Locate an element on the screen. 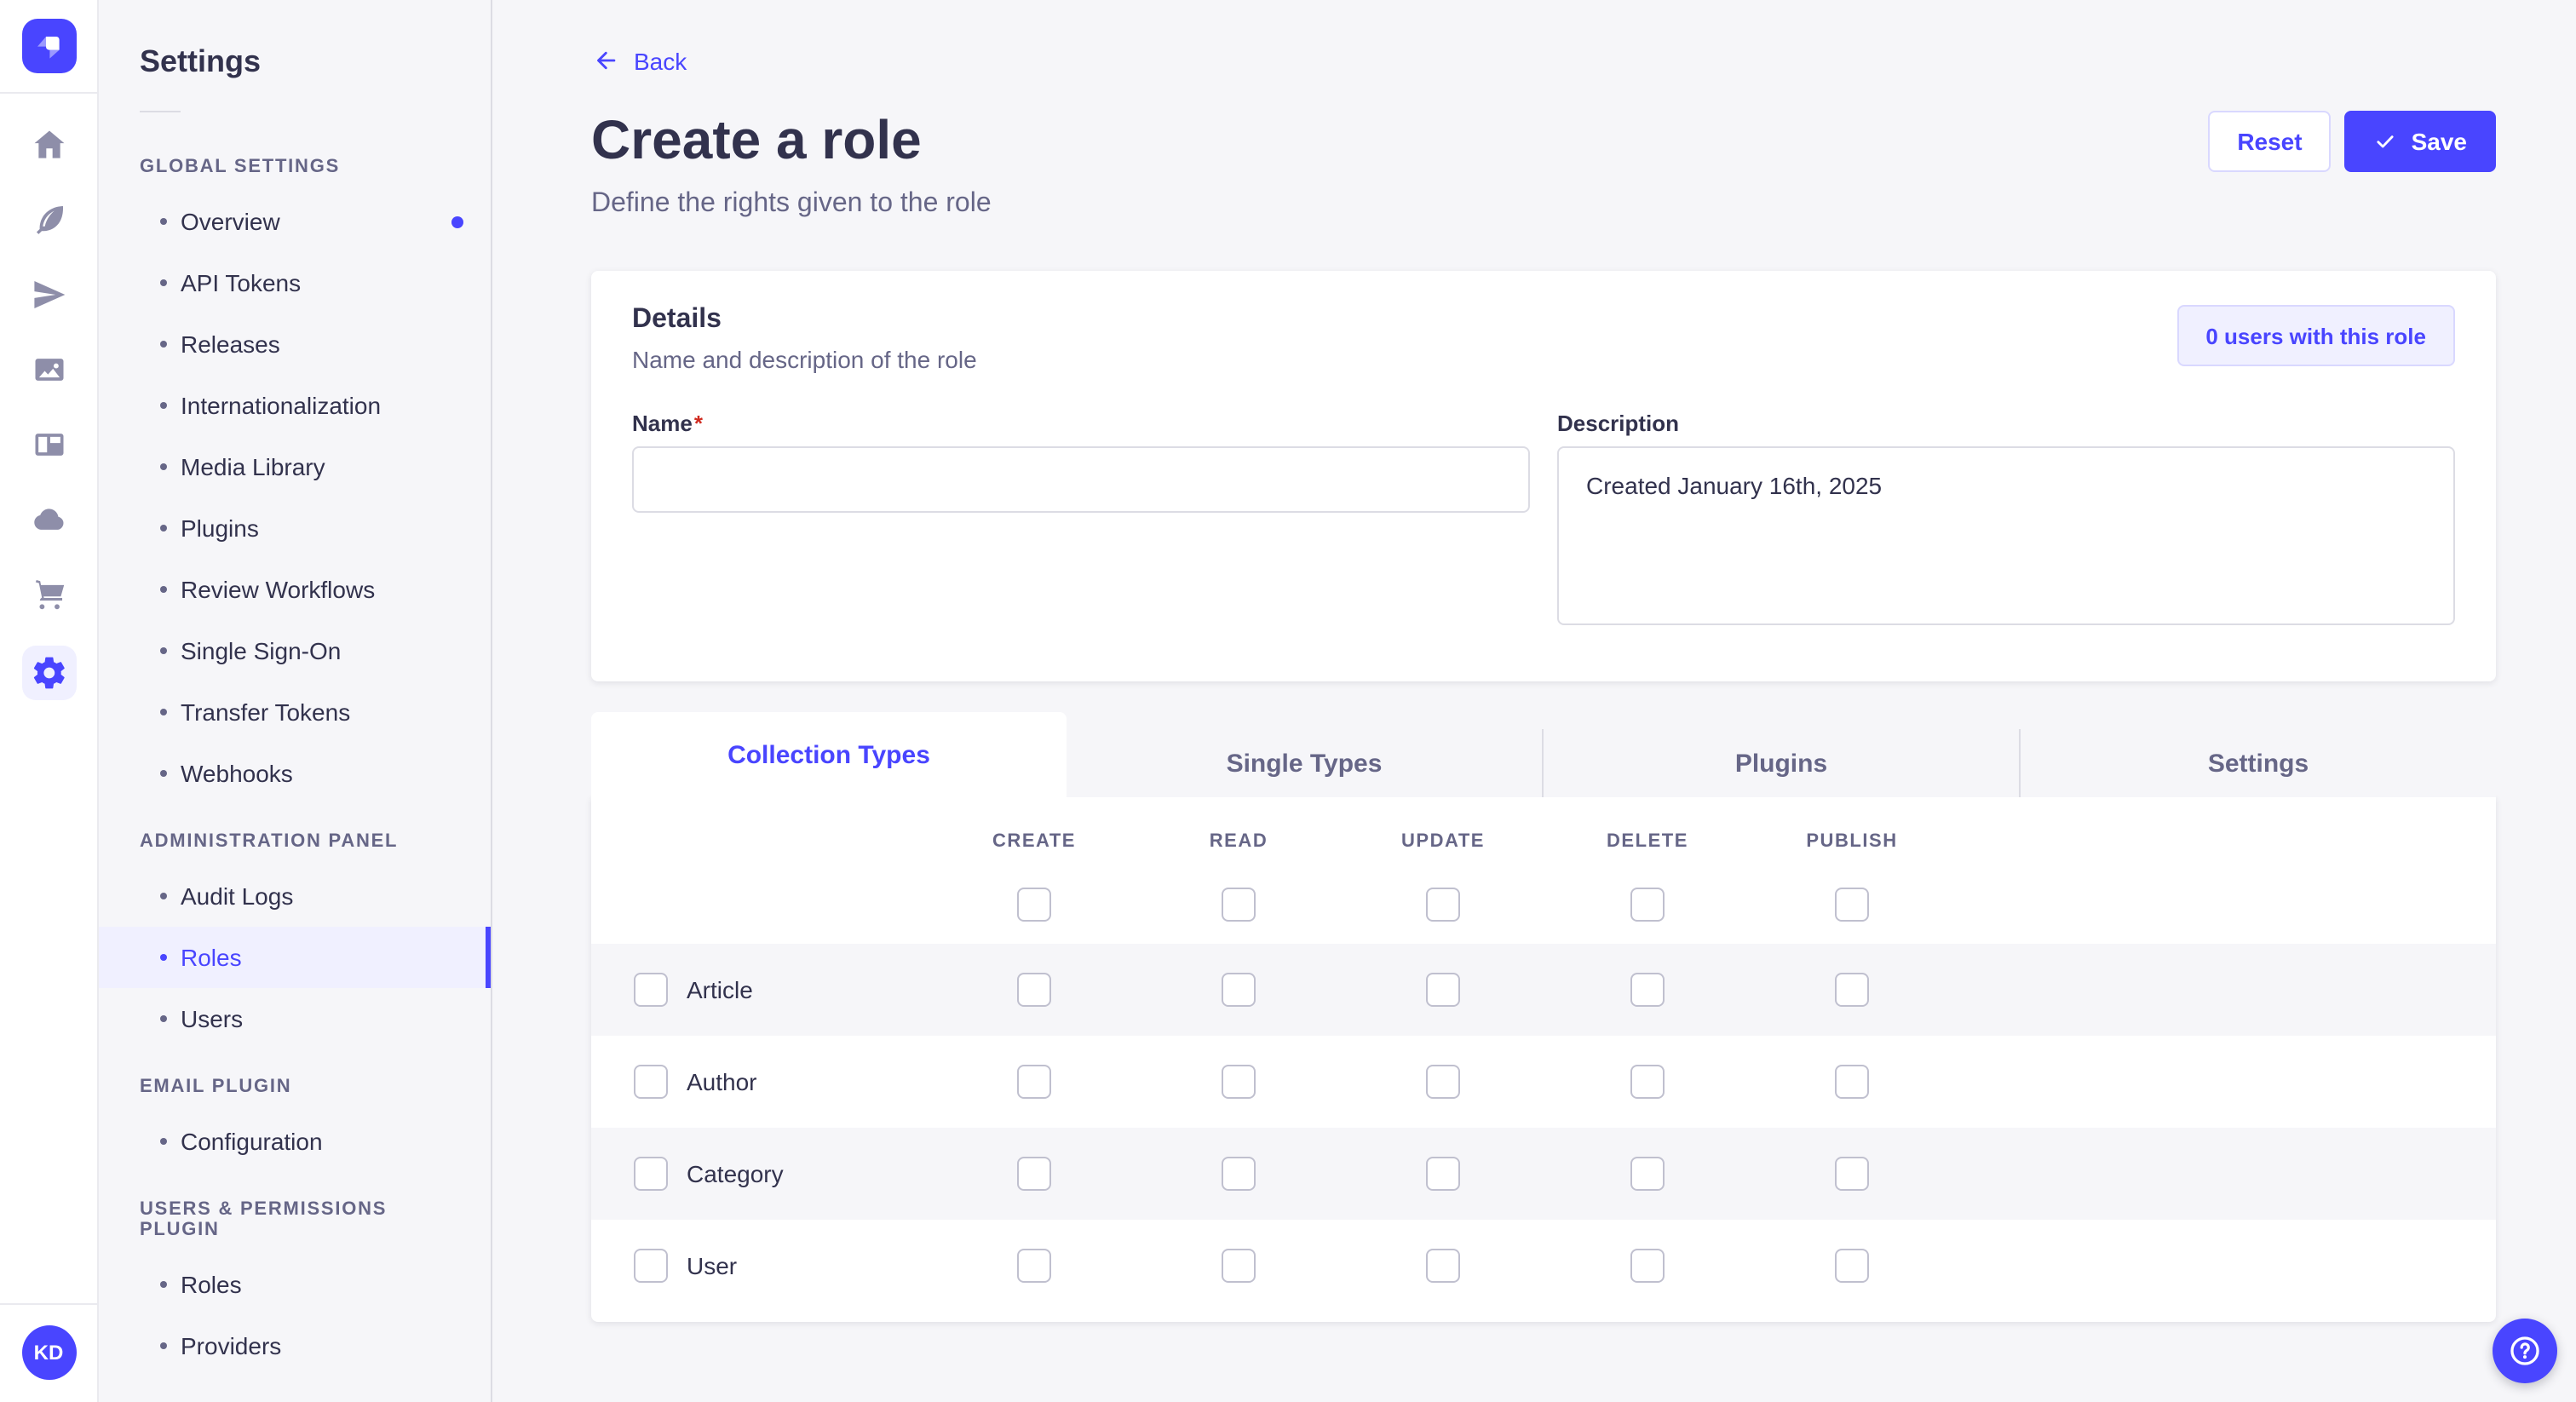 The height and width of the screenshot is (1402, 2576). reset-button: Reset is located at coordinates (2270, 141).